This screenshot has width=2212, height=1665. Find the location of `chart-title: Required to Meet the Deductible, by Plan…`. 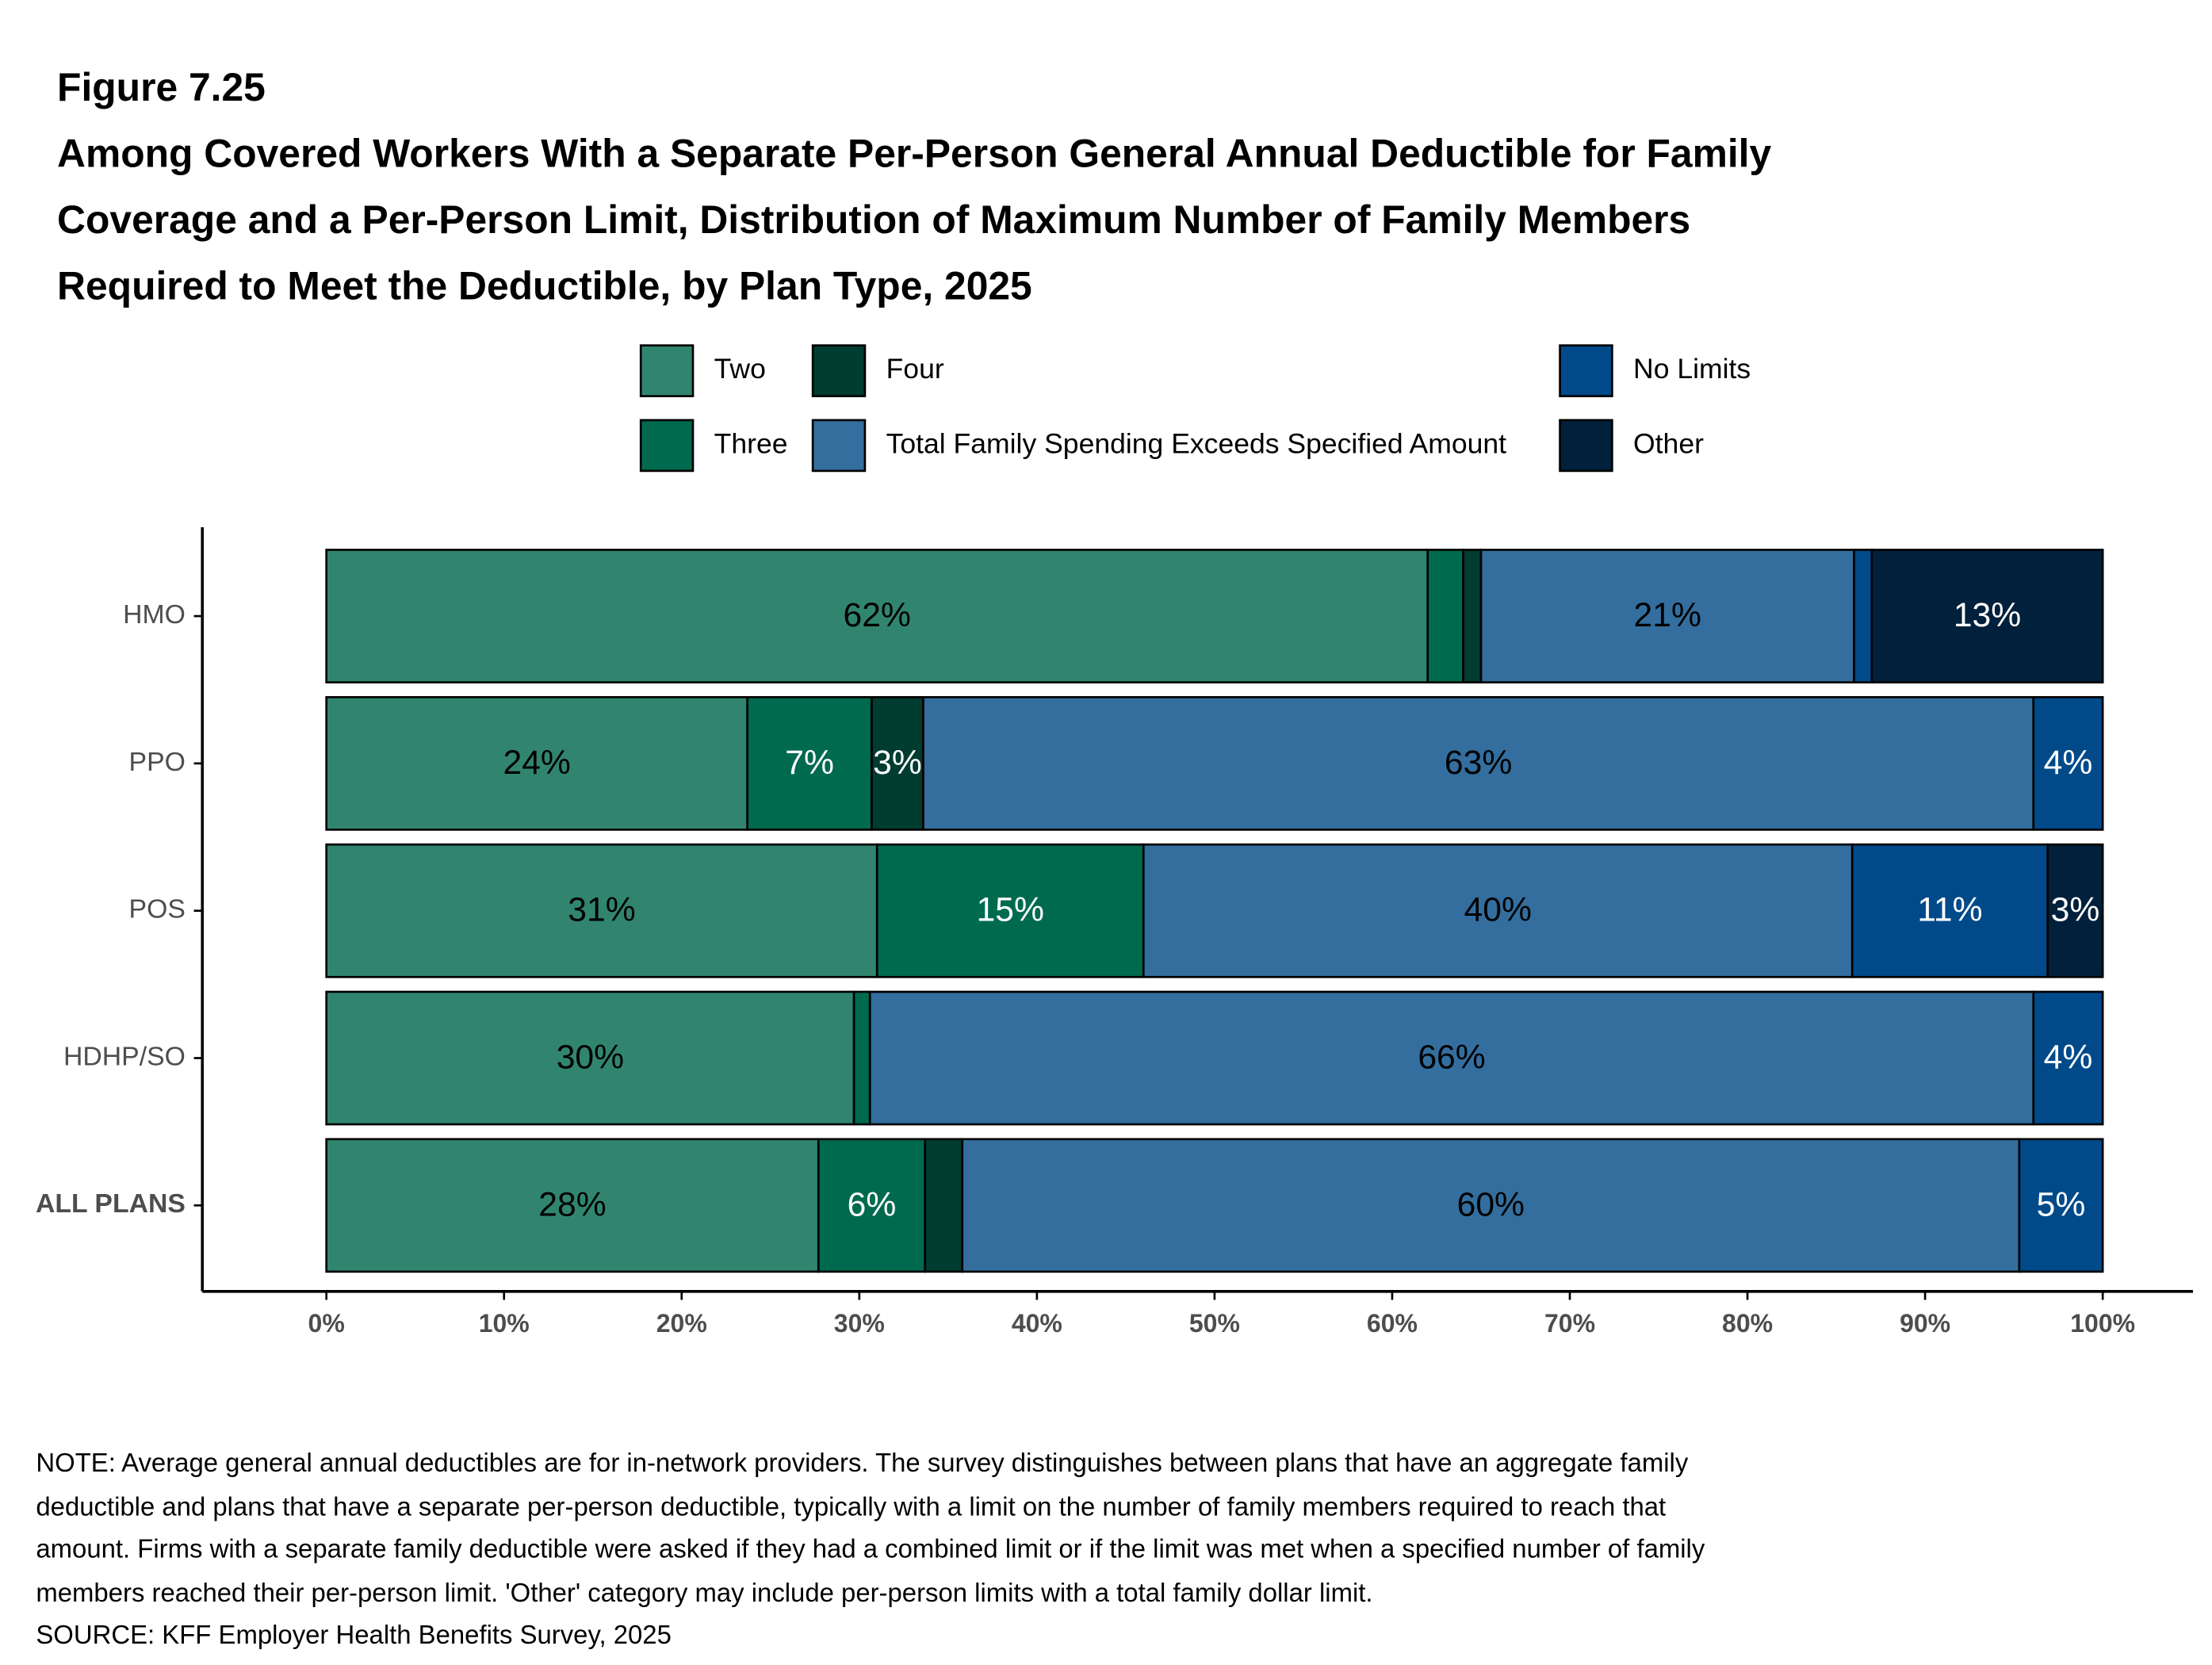

chart-title: Required to Meet the Deductible, by Plan… is located at coordinates (544, 286).